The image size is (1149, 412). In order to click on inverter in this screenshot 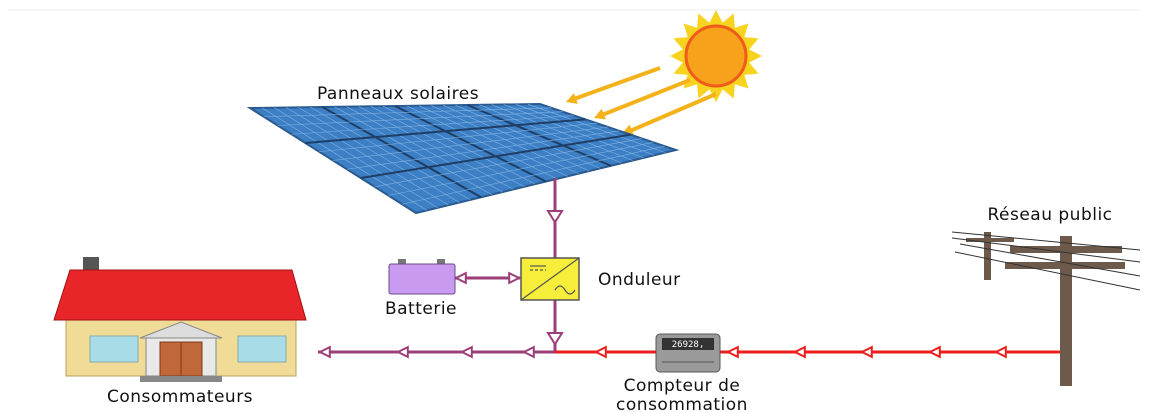, I will do `click(550, 279)`.